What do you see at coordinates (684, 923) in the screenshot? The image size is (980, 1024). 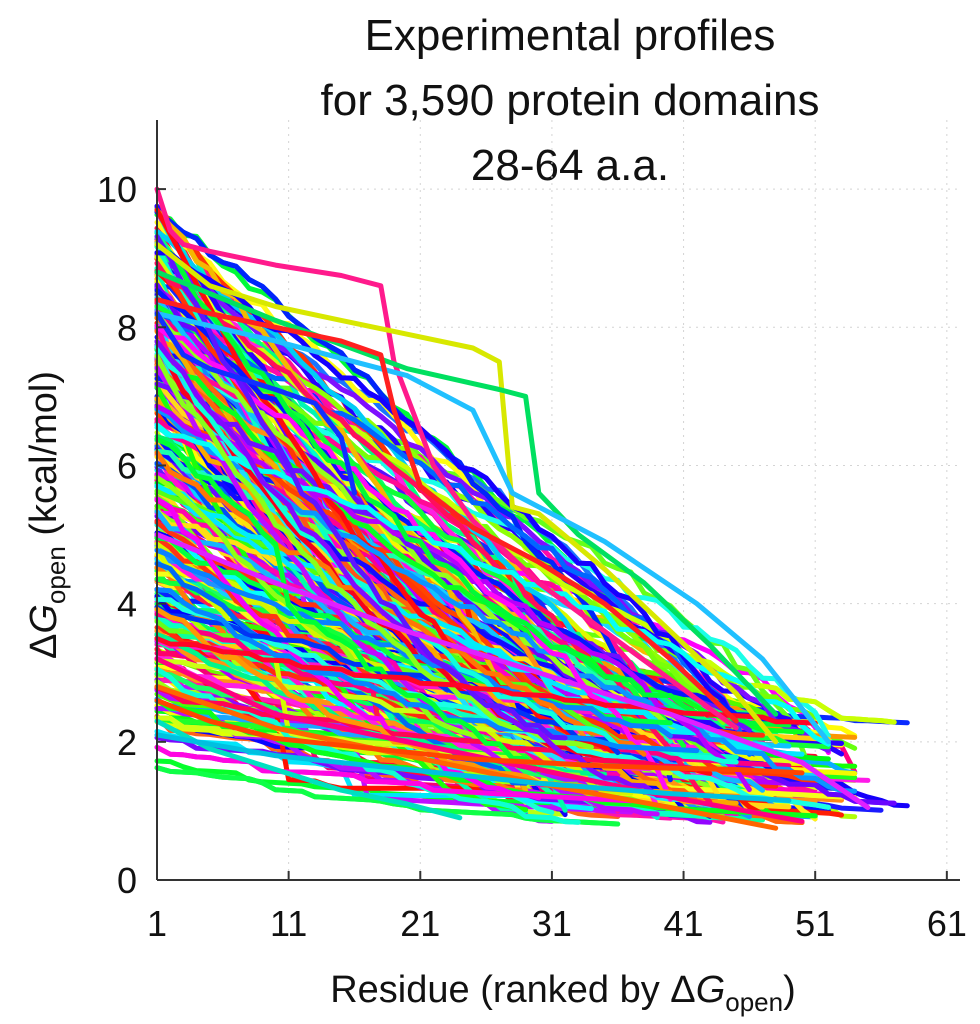 I see `x-tick-label: 41` at bounding box center [684, 923].